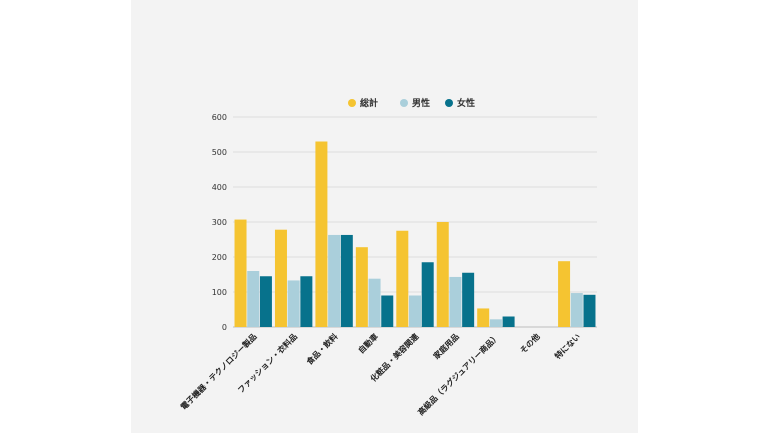 This screenshot has width=770, height=433. Describe the element at coordinates (466, 103) in the screenshot. I see `legend-label: 女性` at that location.